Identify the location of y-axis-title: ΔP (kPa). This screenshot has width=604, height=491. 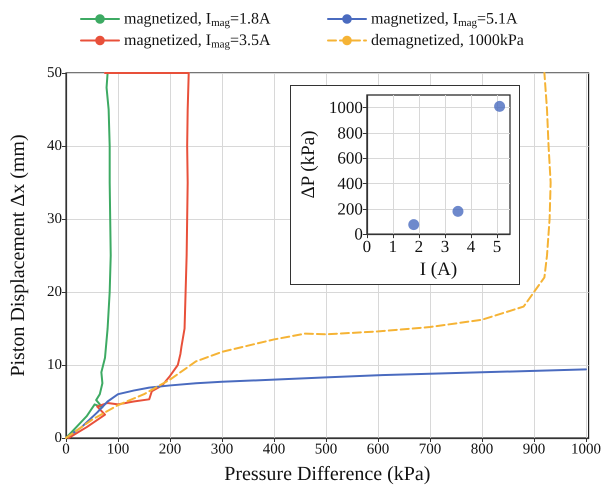
(308, 164).